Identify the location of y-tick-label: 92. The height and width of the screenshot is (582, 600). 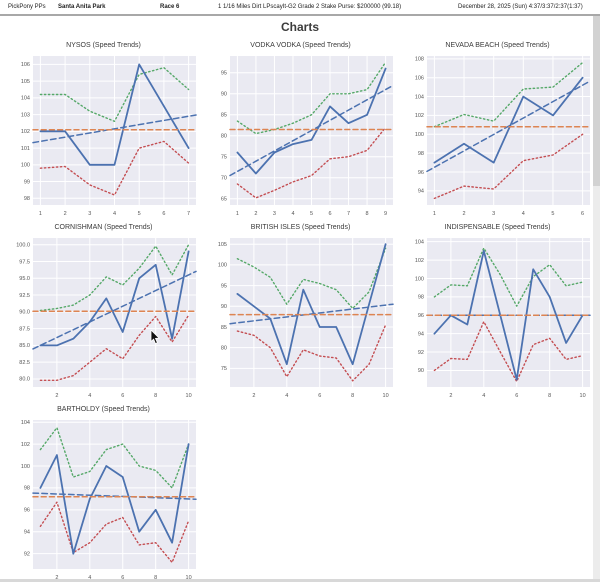
(420, 353).